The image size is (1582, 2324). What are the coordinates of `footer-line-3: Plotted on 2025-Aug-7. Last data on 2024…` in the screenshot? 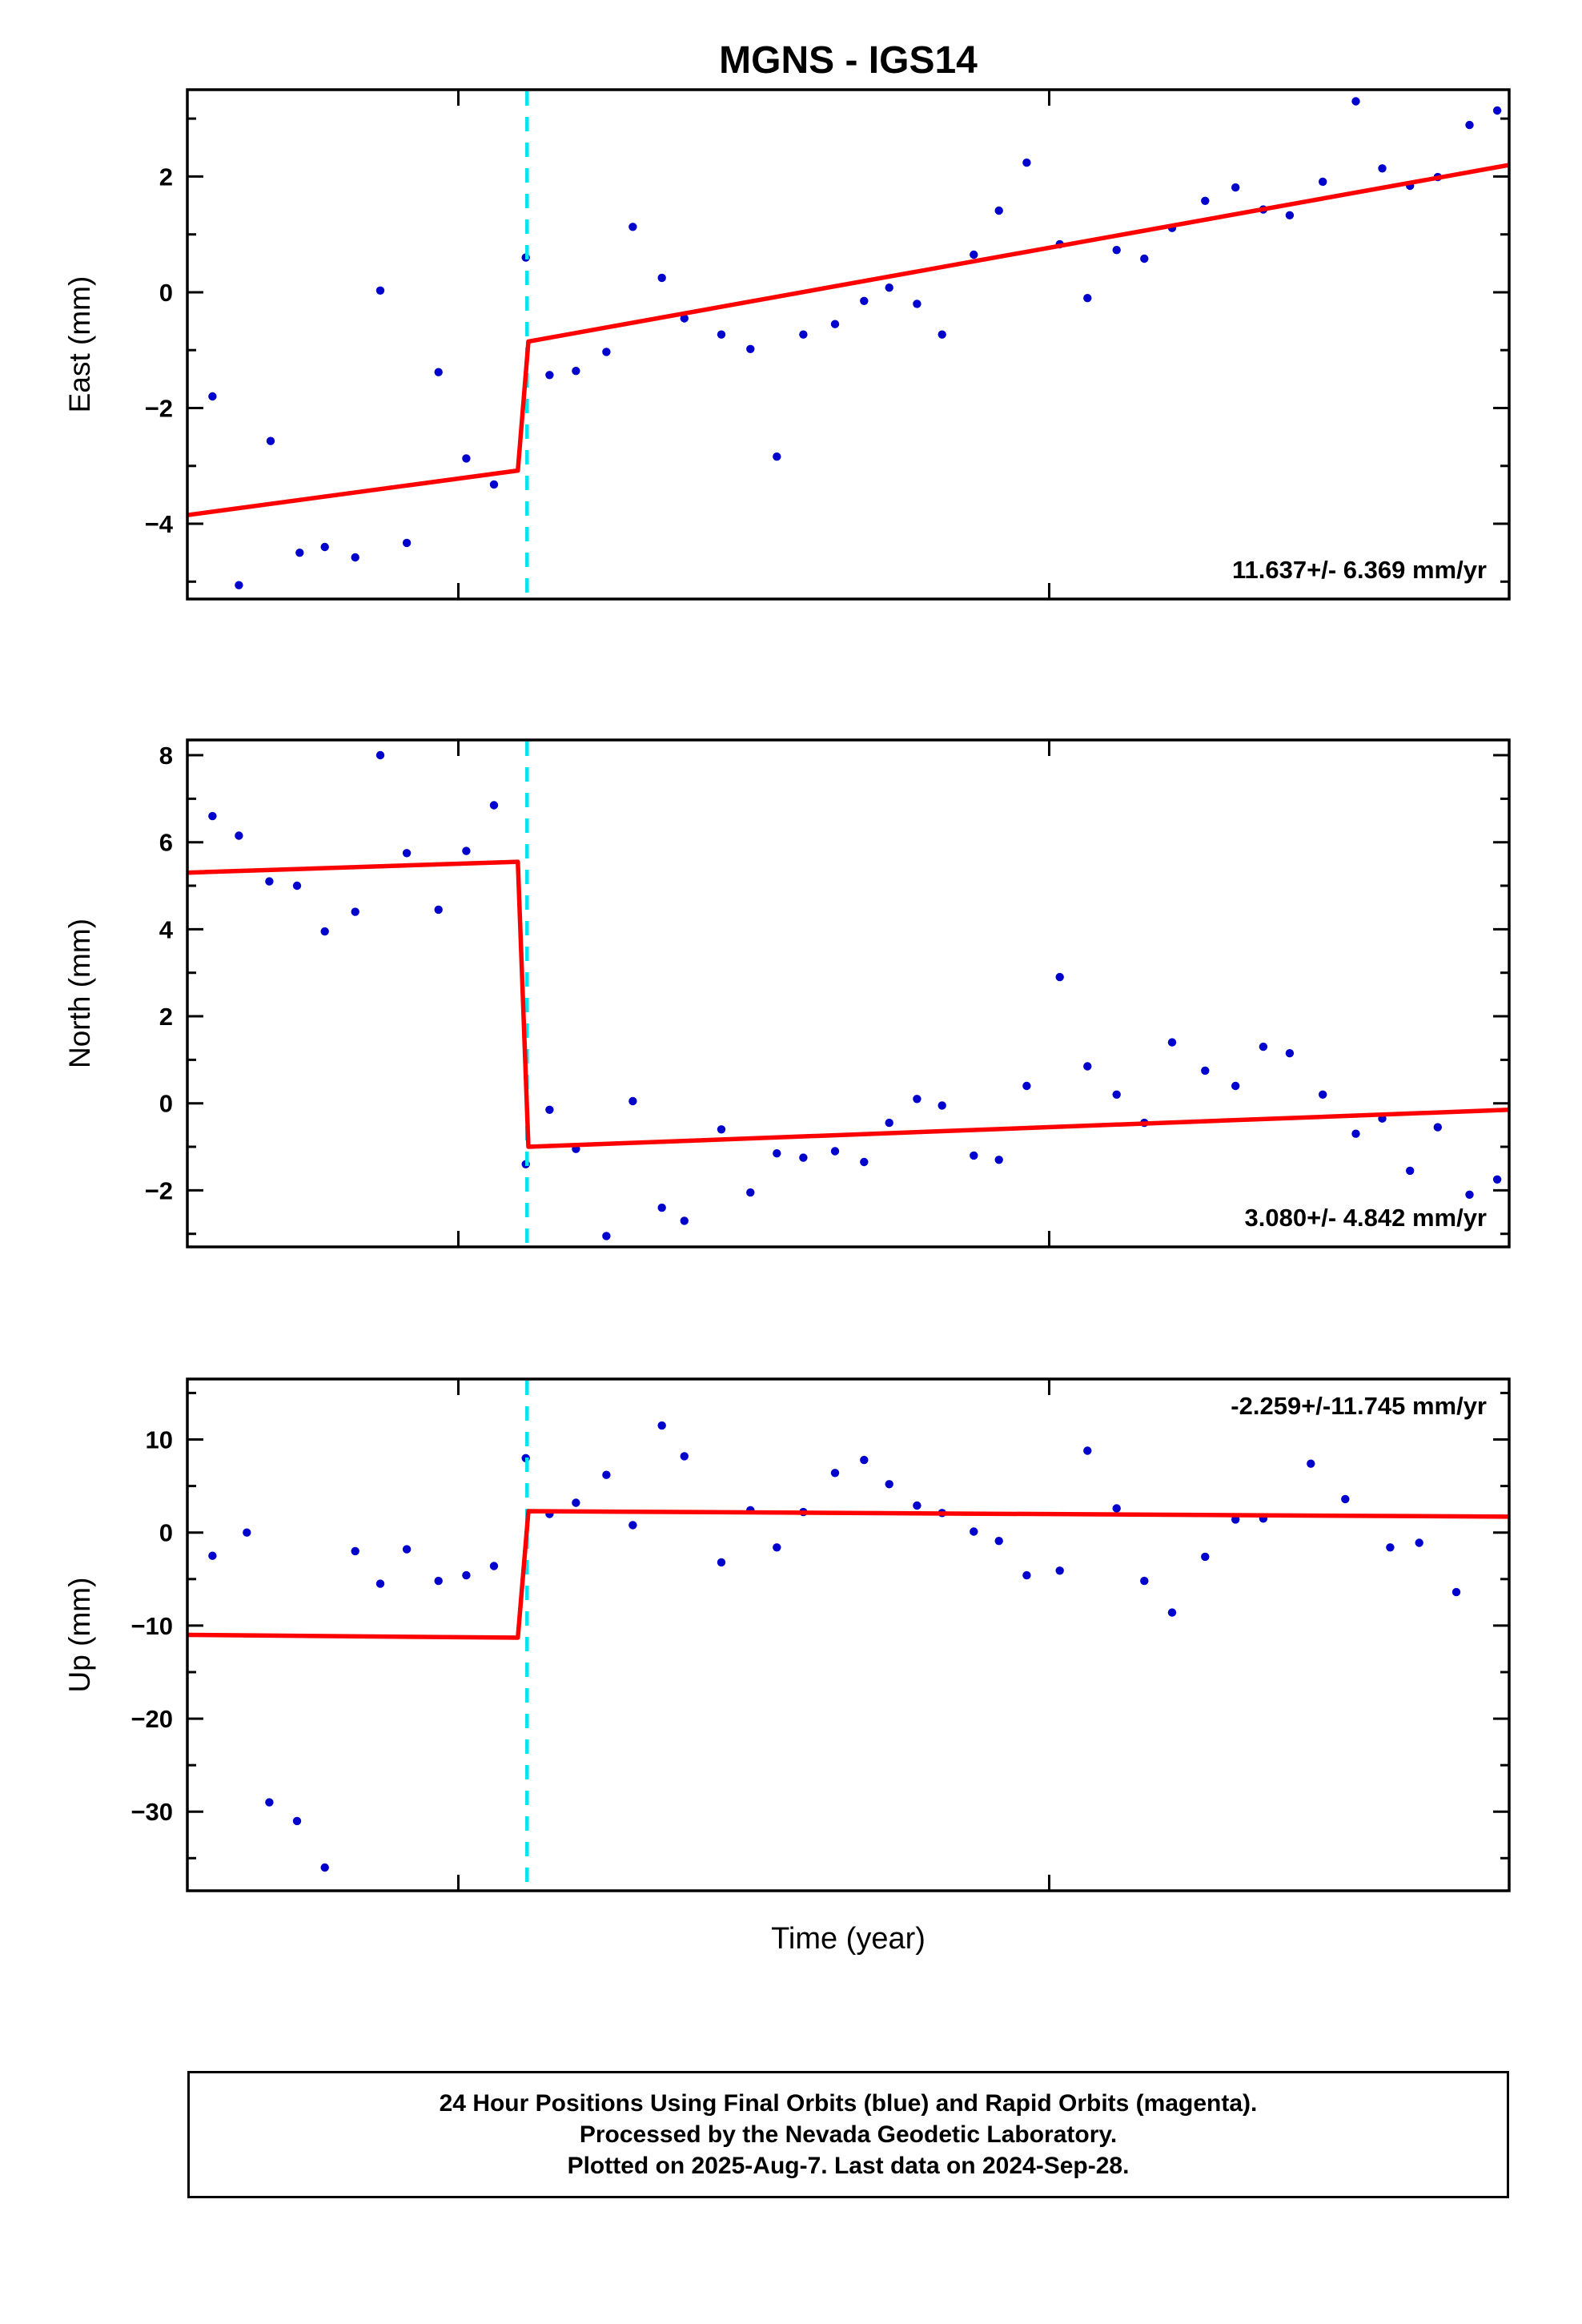 It's located at (848, 2166).